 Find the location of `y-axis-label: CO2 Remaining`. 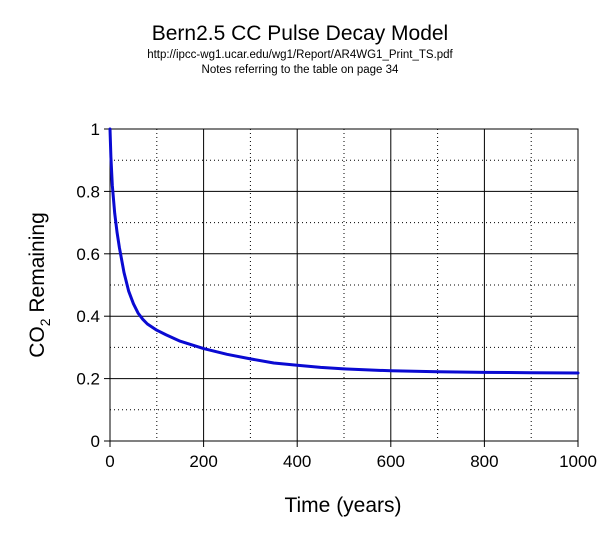

y-axis-label: CO2 Remaining is located at coordinates (39, 285).